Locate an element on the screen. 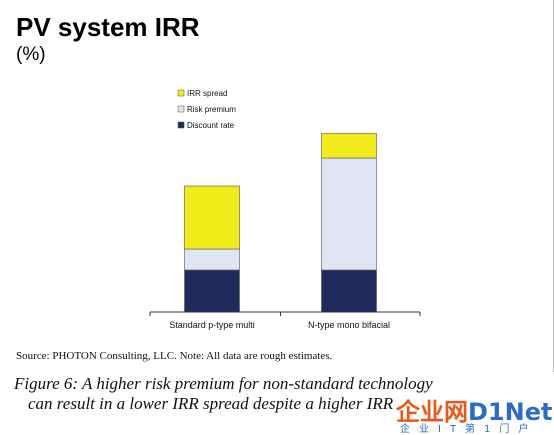 This screenshot has width=554, height=435. watermark-subtext: 企业IT第1门户 is located at coordinates (469, 429).